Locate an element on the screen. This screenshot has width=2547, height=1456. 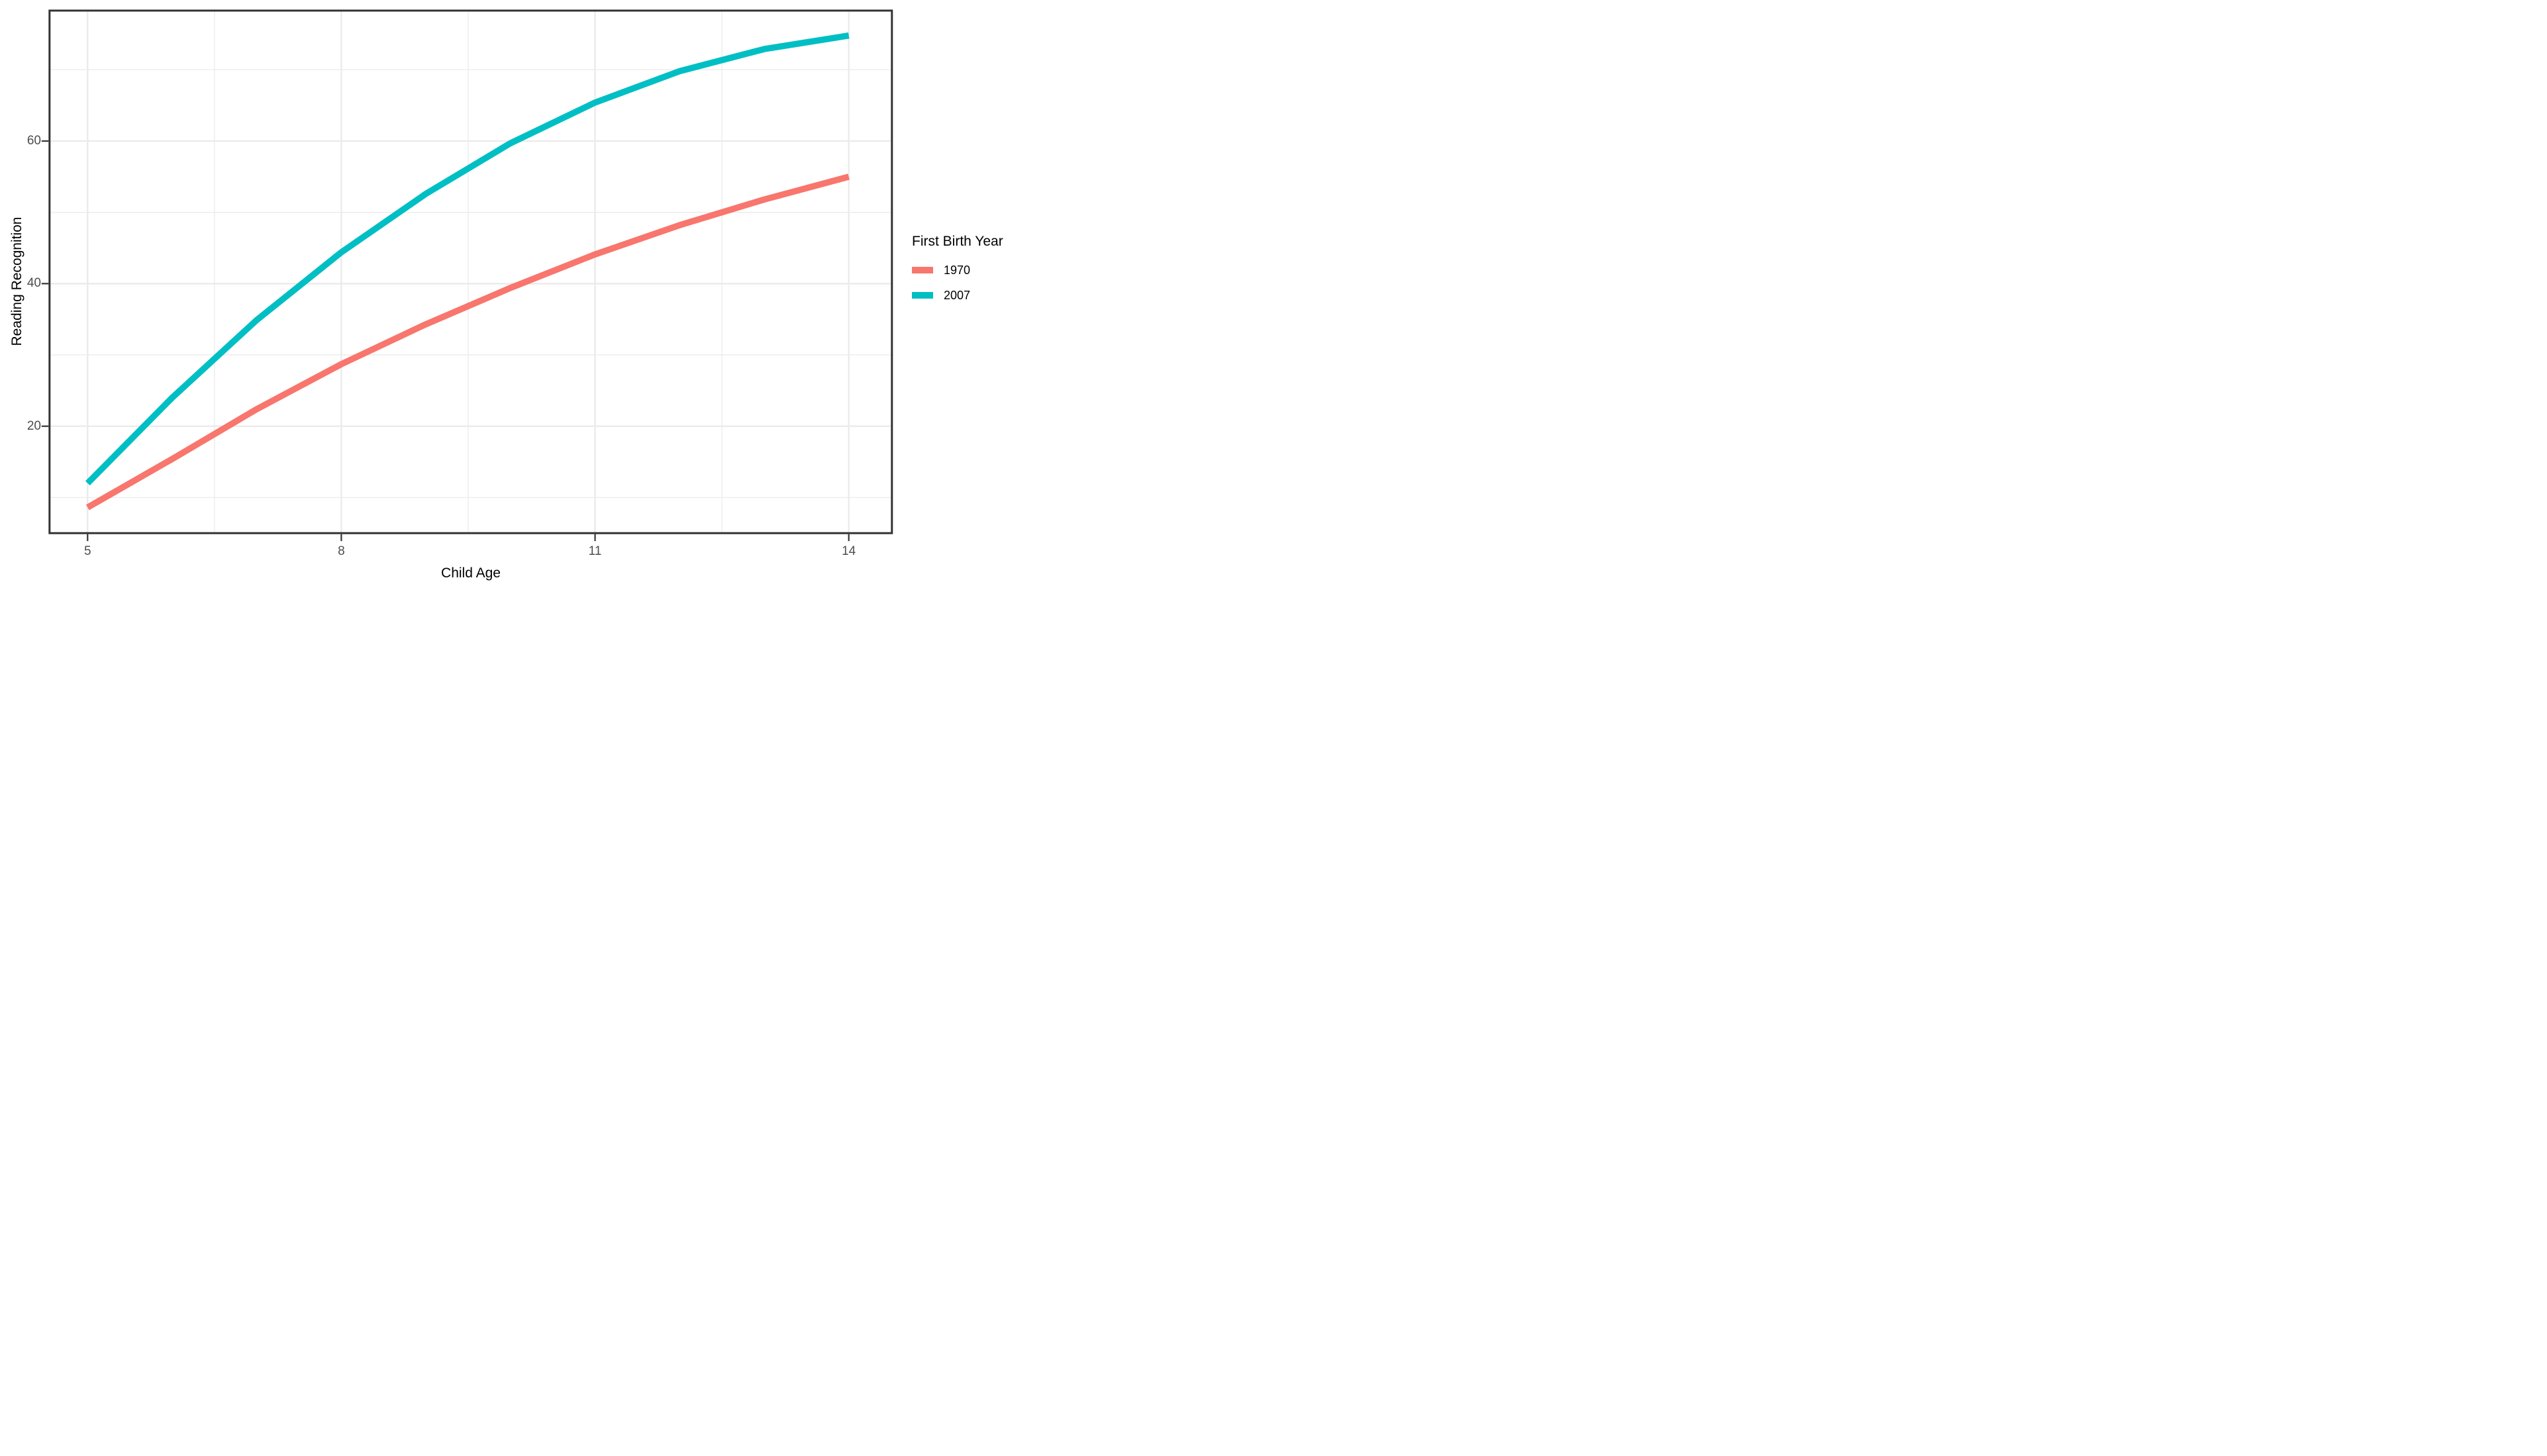
legend-title: First Birth Year is located at coordinates (957, 241).